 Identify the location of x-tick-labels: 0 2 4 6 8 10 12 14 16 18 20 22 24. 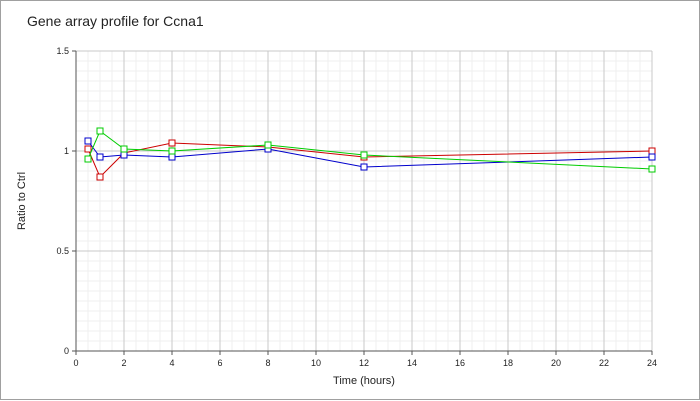
(365, 363).